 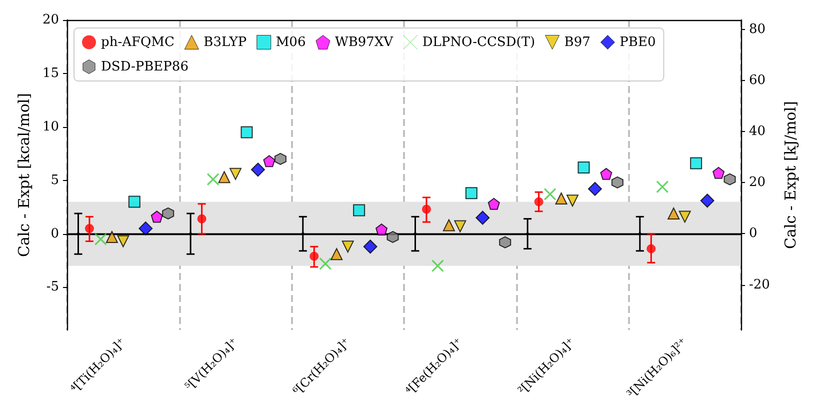 I want to click on y-tick-label: 5, so click(x=54, y=180).